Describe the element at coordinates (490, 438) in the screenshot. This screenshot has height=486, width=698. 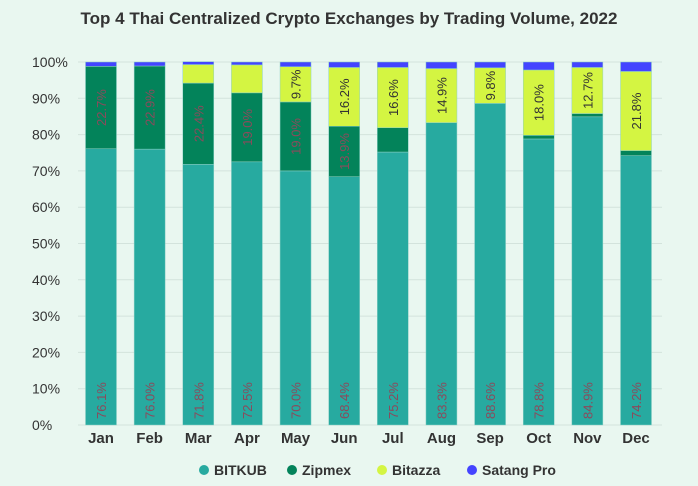
I see `x-tick-label: Sep` at that location.